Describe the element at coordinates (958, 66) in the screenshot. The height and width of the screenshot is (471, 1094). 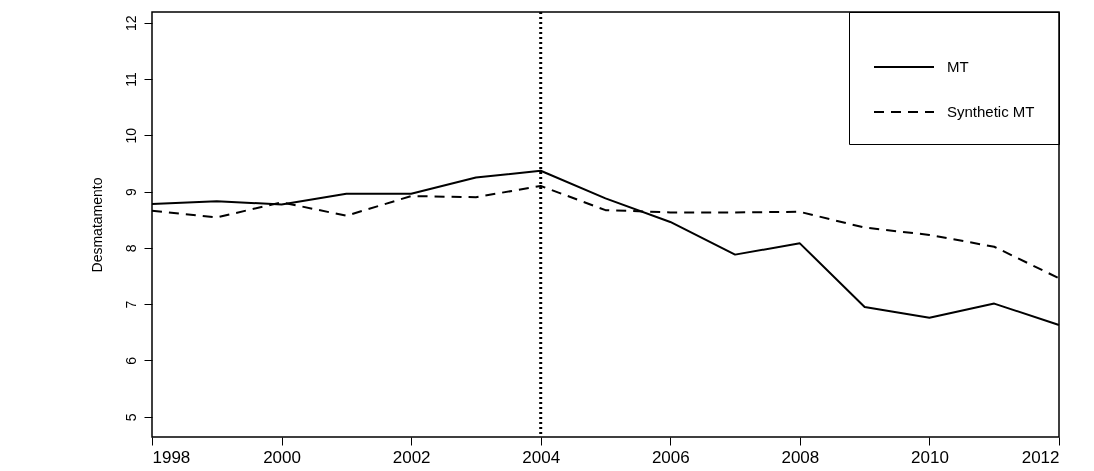
I see `legend-label: MT` at that location.